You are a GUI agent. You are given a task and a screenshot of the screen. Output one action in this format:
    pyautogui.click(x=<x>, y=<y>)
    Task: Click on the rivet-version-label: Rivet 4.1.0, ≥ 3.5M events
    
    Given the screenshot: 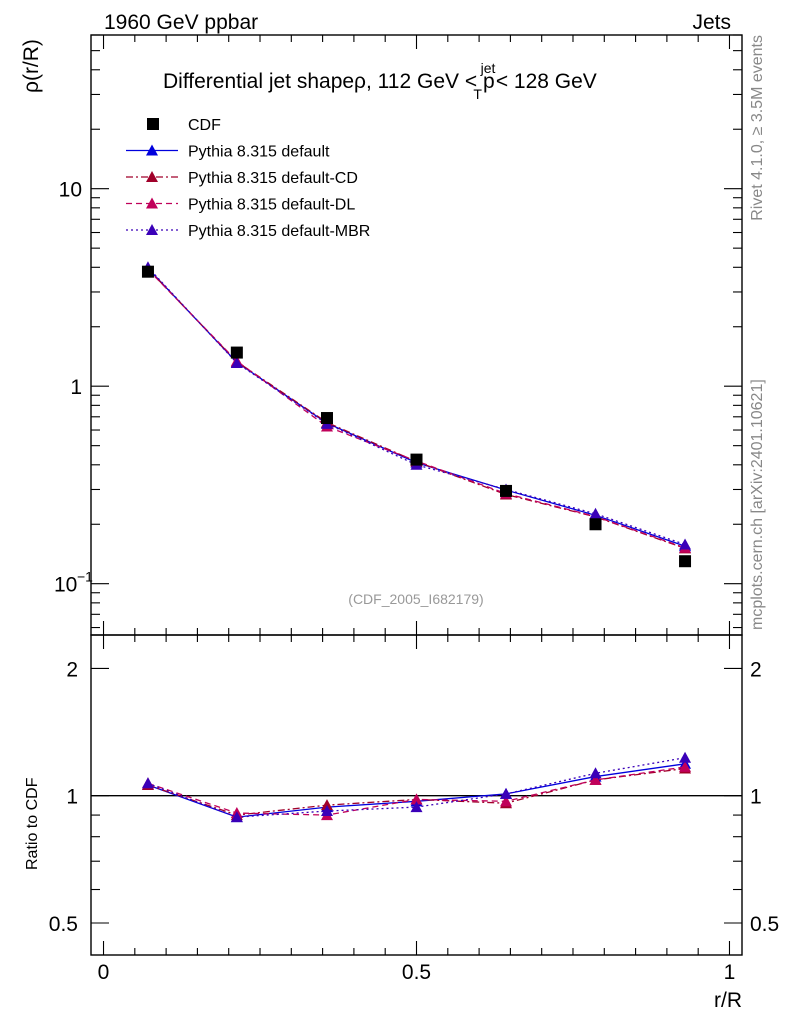 What is the action you would take?
    pyautogui.click(x=757, y=128)
    